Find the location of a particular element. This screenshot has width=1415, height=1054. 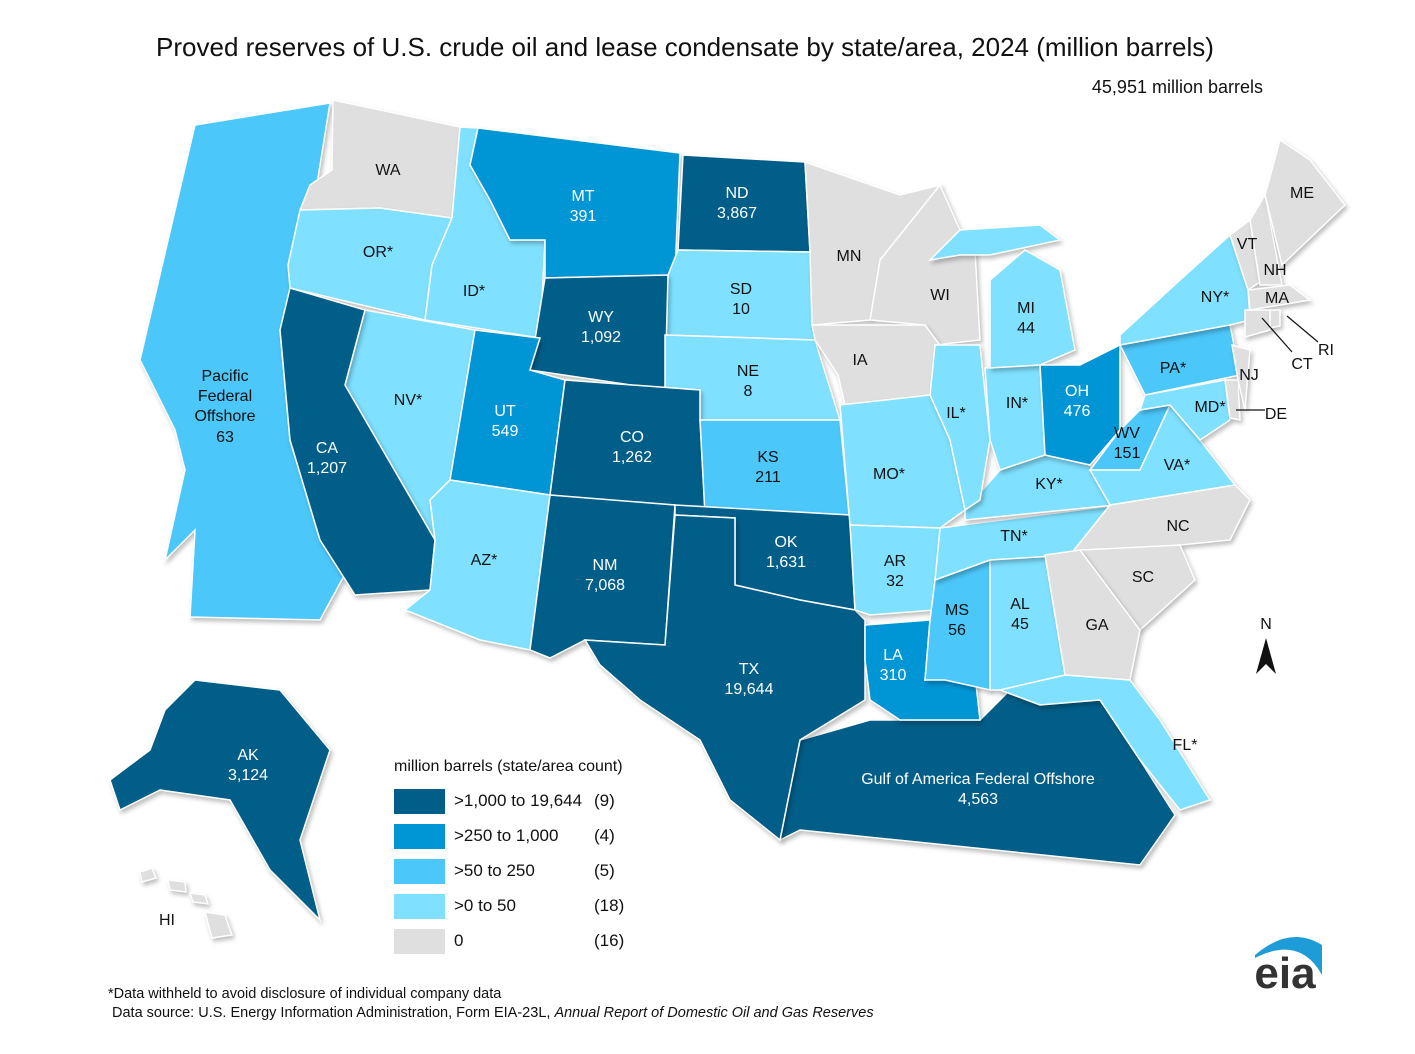

state-abbr: WA is located at coordinates (388, 170).